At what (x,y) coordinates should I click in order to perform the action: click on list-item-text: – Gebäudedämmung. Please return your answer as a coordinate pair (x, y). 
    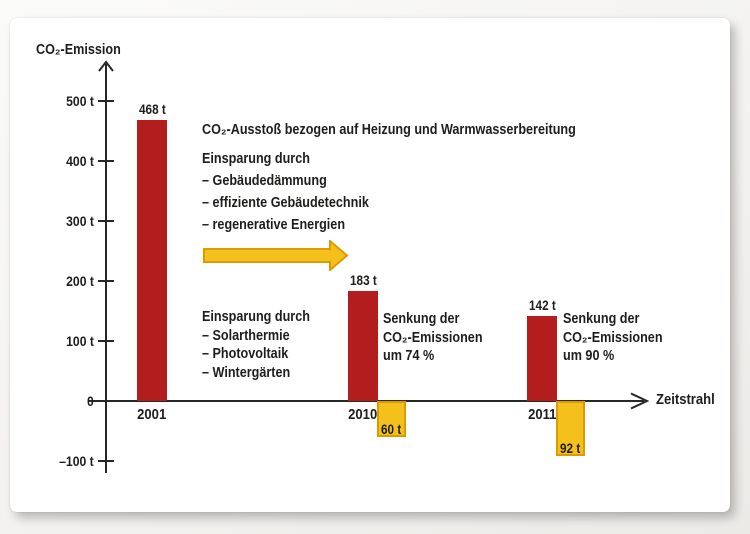
    Looking at the image, I should click on (264, 181).